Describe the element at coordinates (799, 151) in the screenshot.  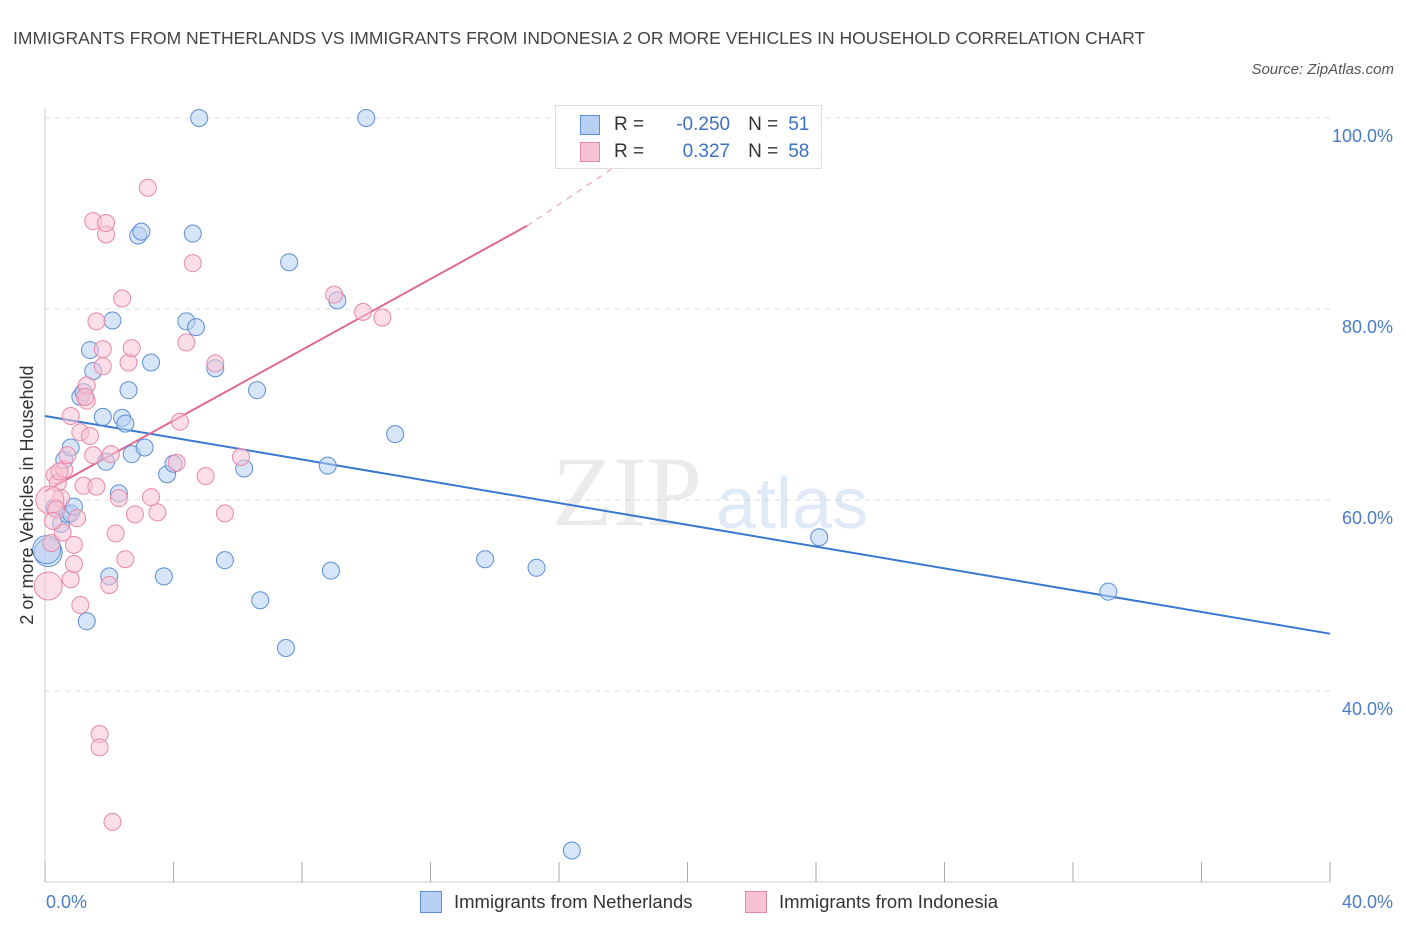
I see `indonesia-n-value: 58` at that location.